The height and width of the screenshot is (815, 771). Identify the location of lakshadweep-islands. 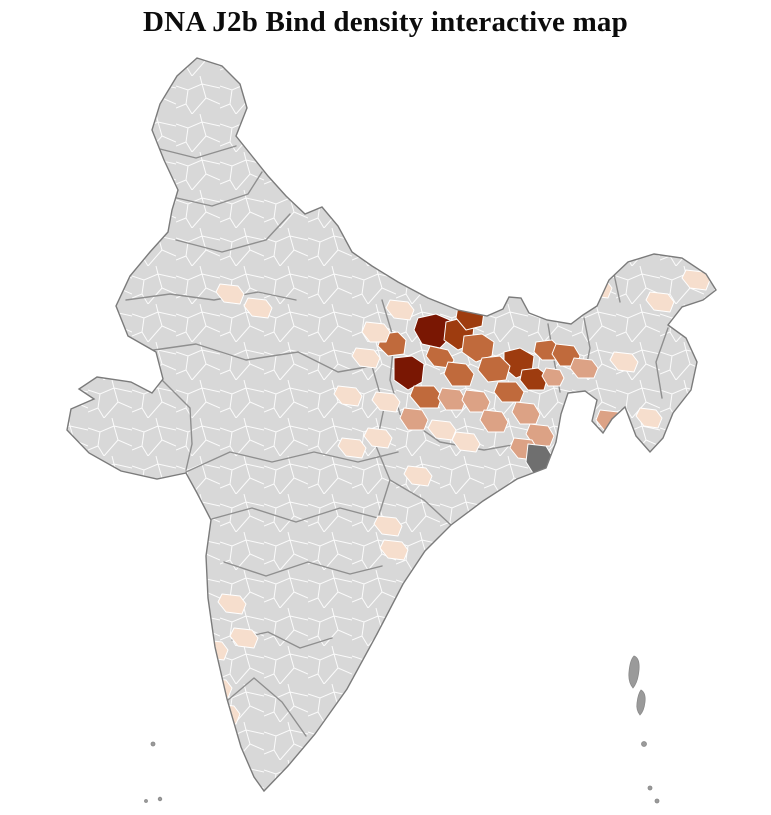
(153, 772).